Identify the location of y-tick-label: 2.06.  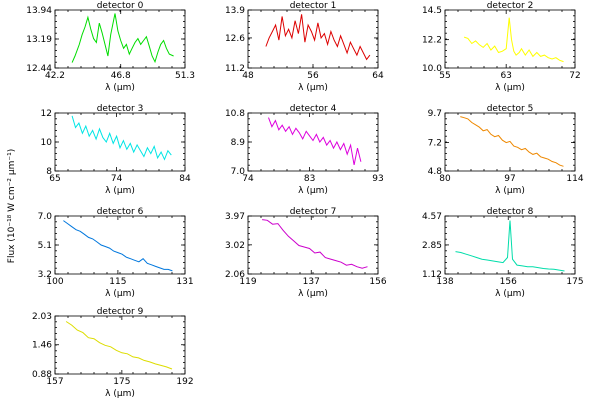
(235, 275).